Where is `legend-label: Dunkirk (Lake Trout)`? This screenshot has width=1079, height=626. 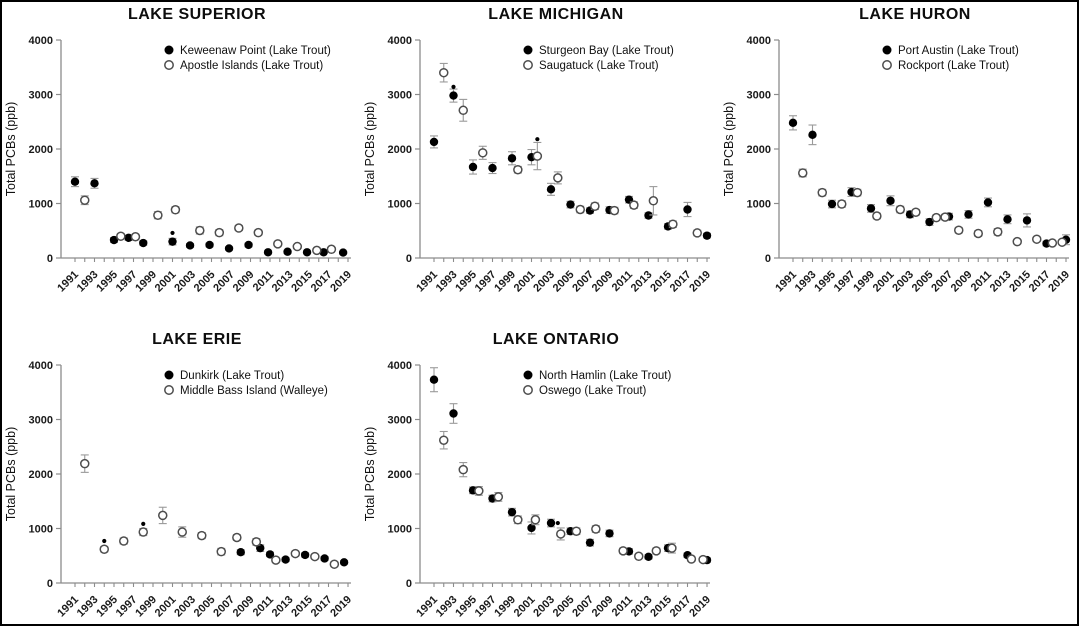 legend-label: Dunkirk (Lake Trout) is located at coordinates (232, 376).